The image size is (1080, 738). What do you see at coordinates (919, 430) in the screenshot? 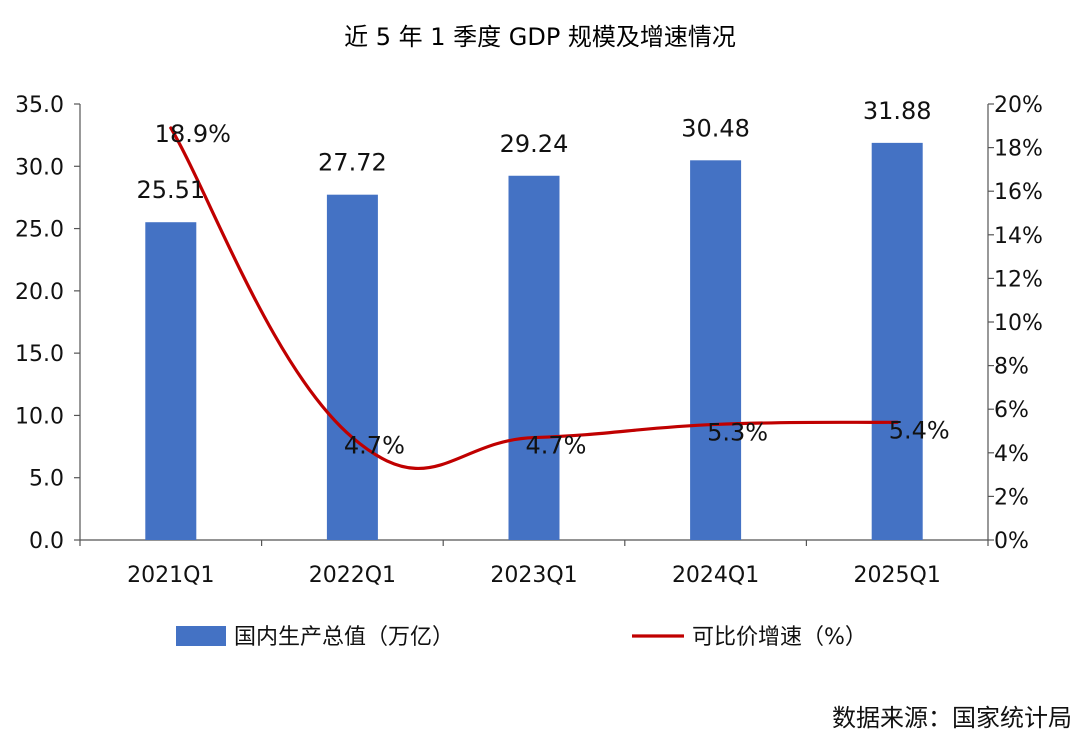
I see `growth-rate-value-label: 5.4%` at bounding box center [919, 430].